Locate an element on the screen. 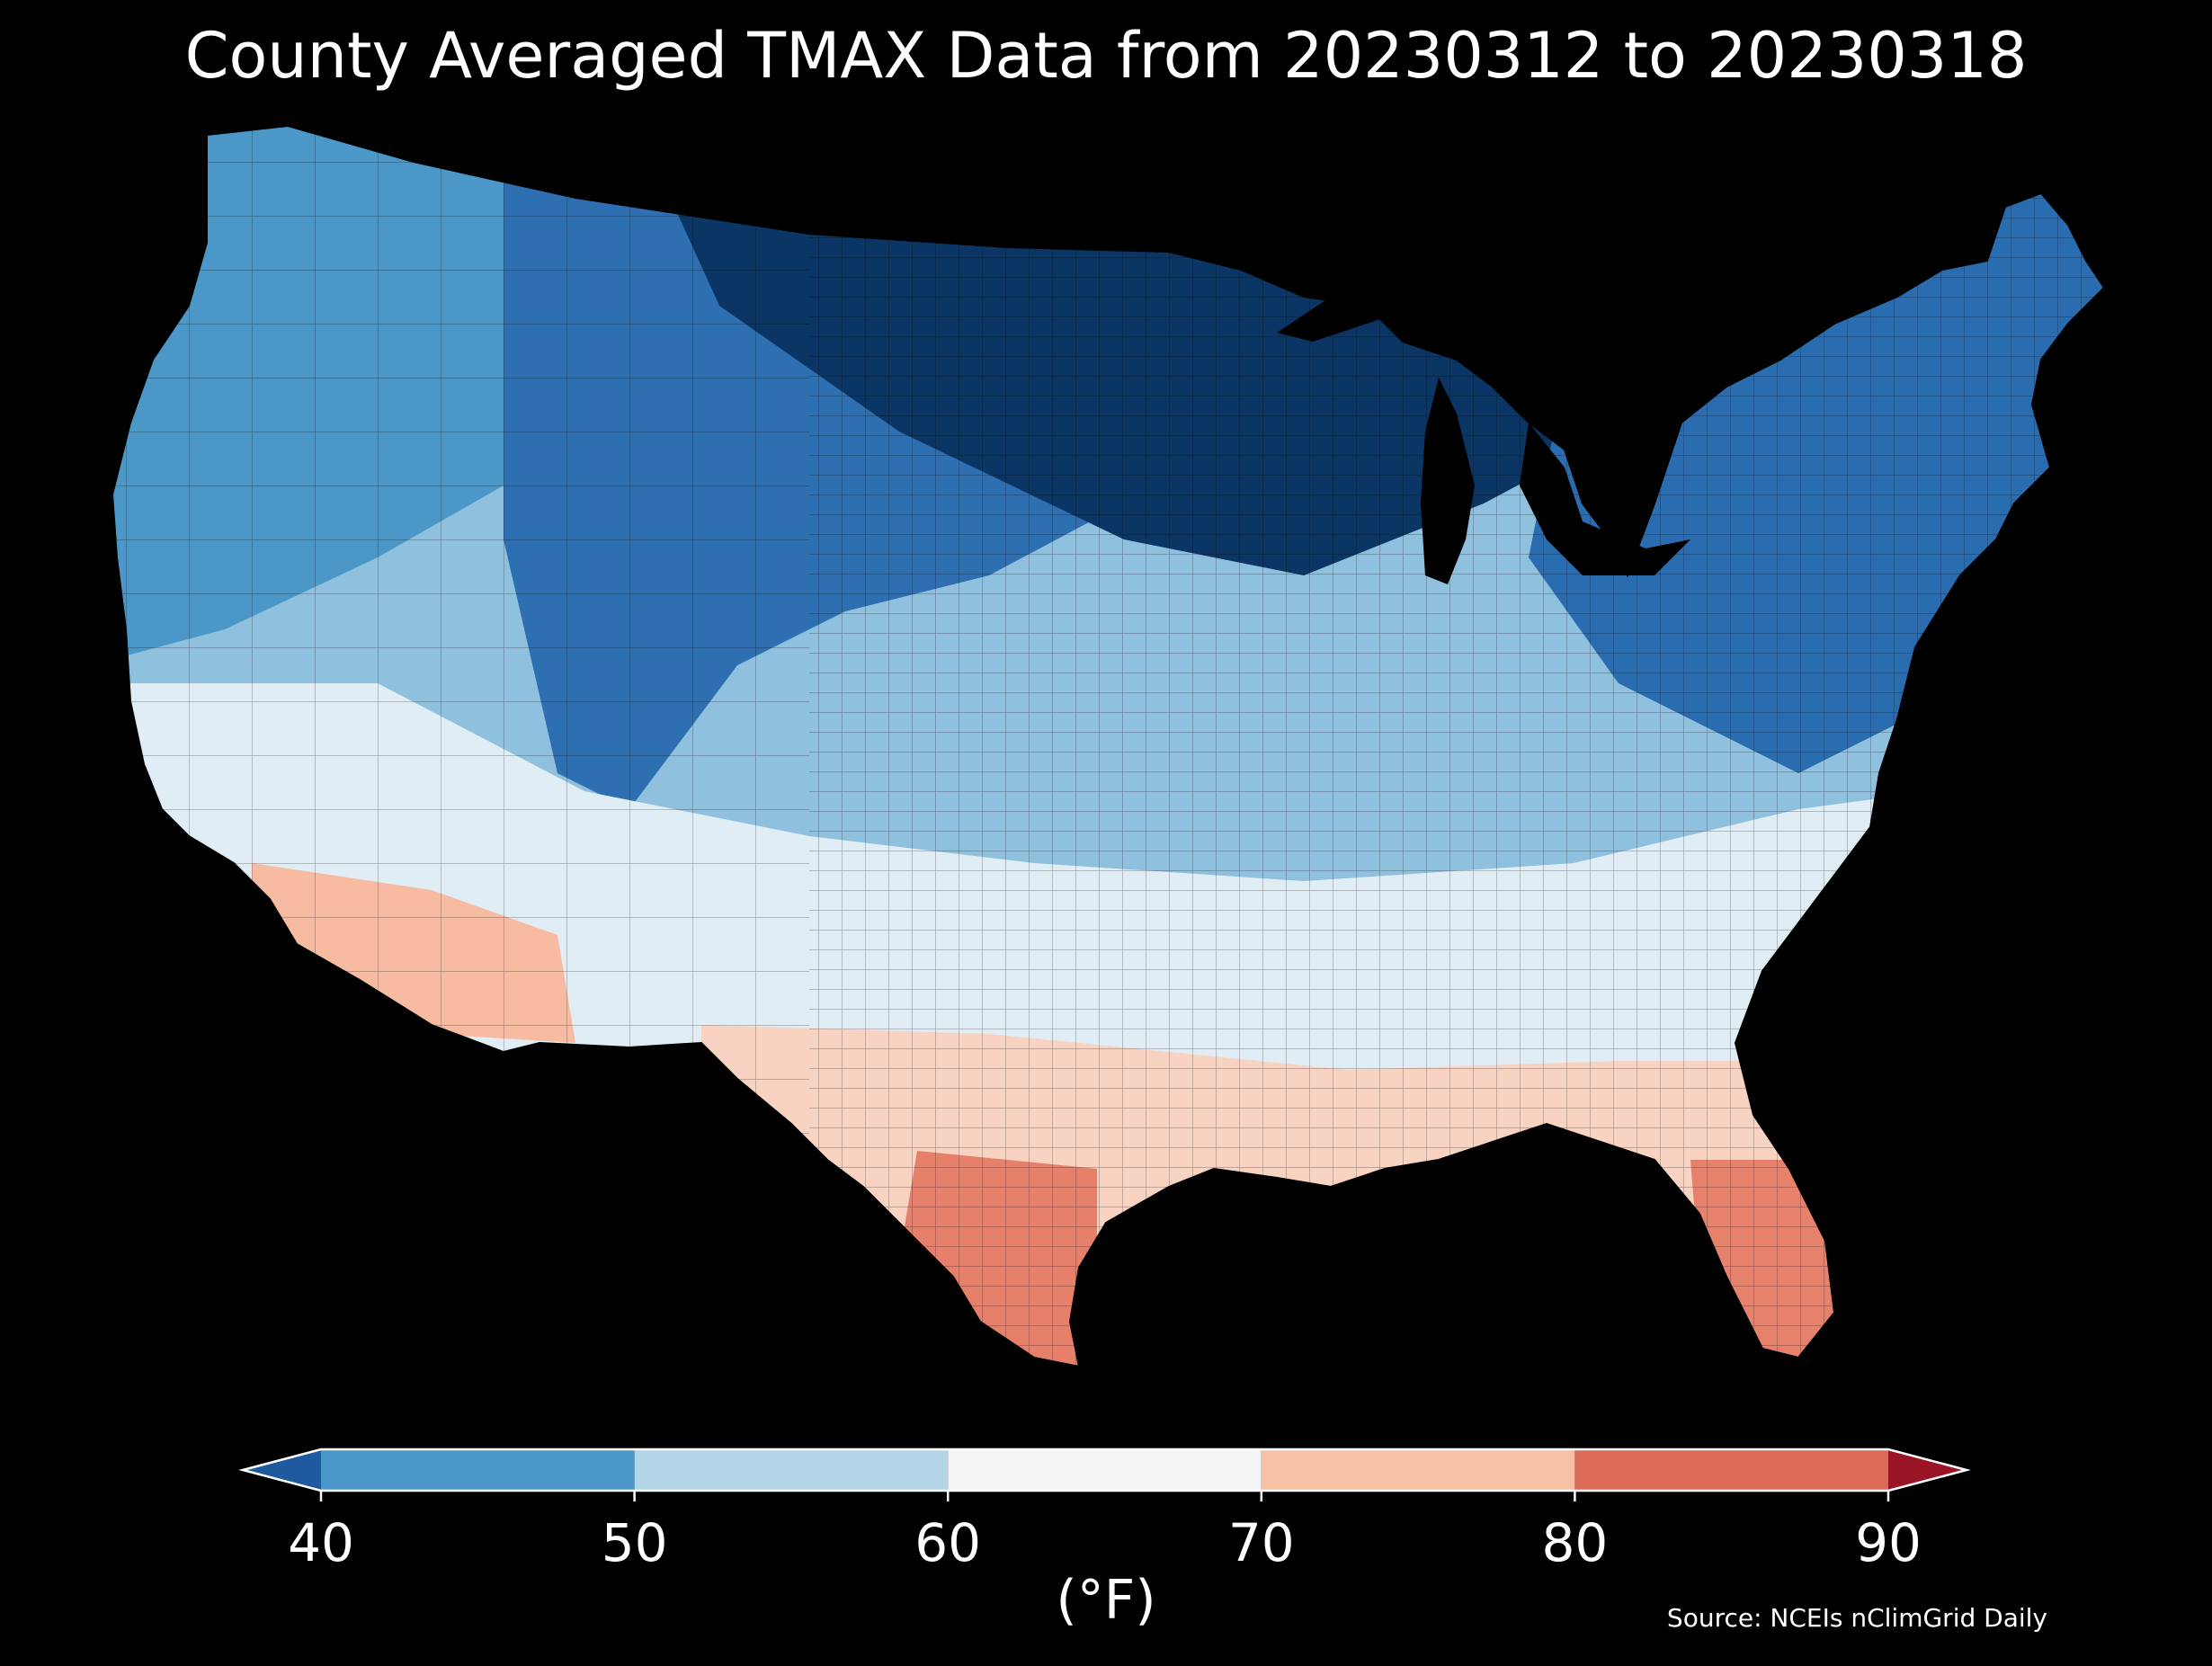 Image resolution: width=2212 pixels, height=1666 pixels. colorbar-extend-over is located at coordinates (1927, 1470).